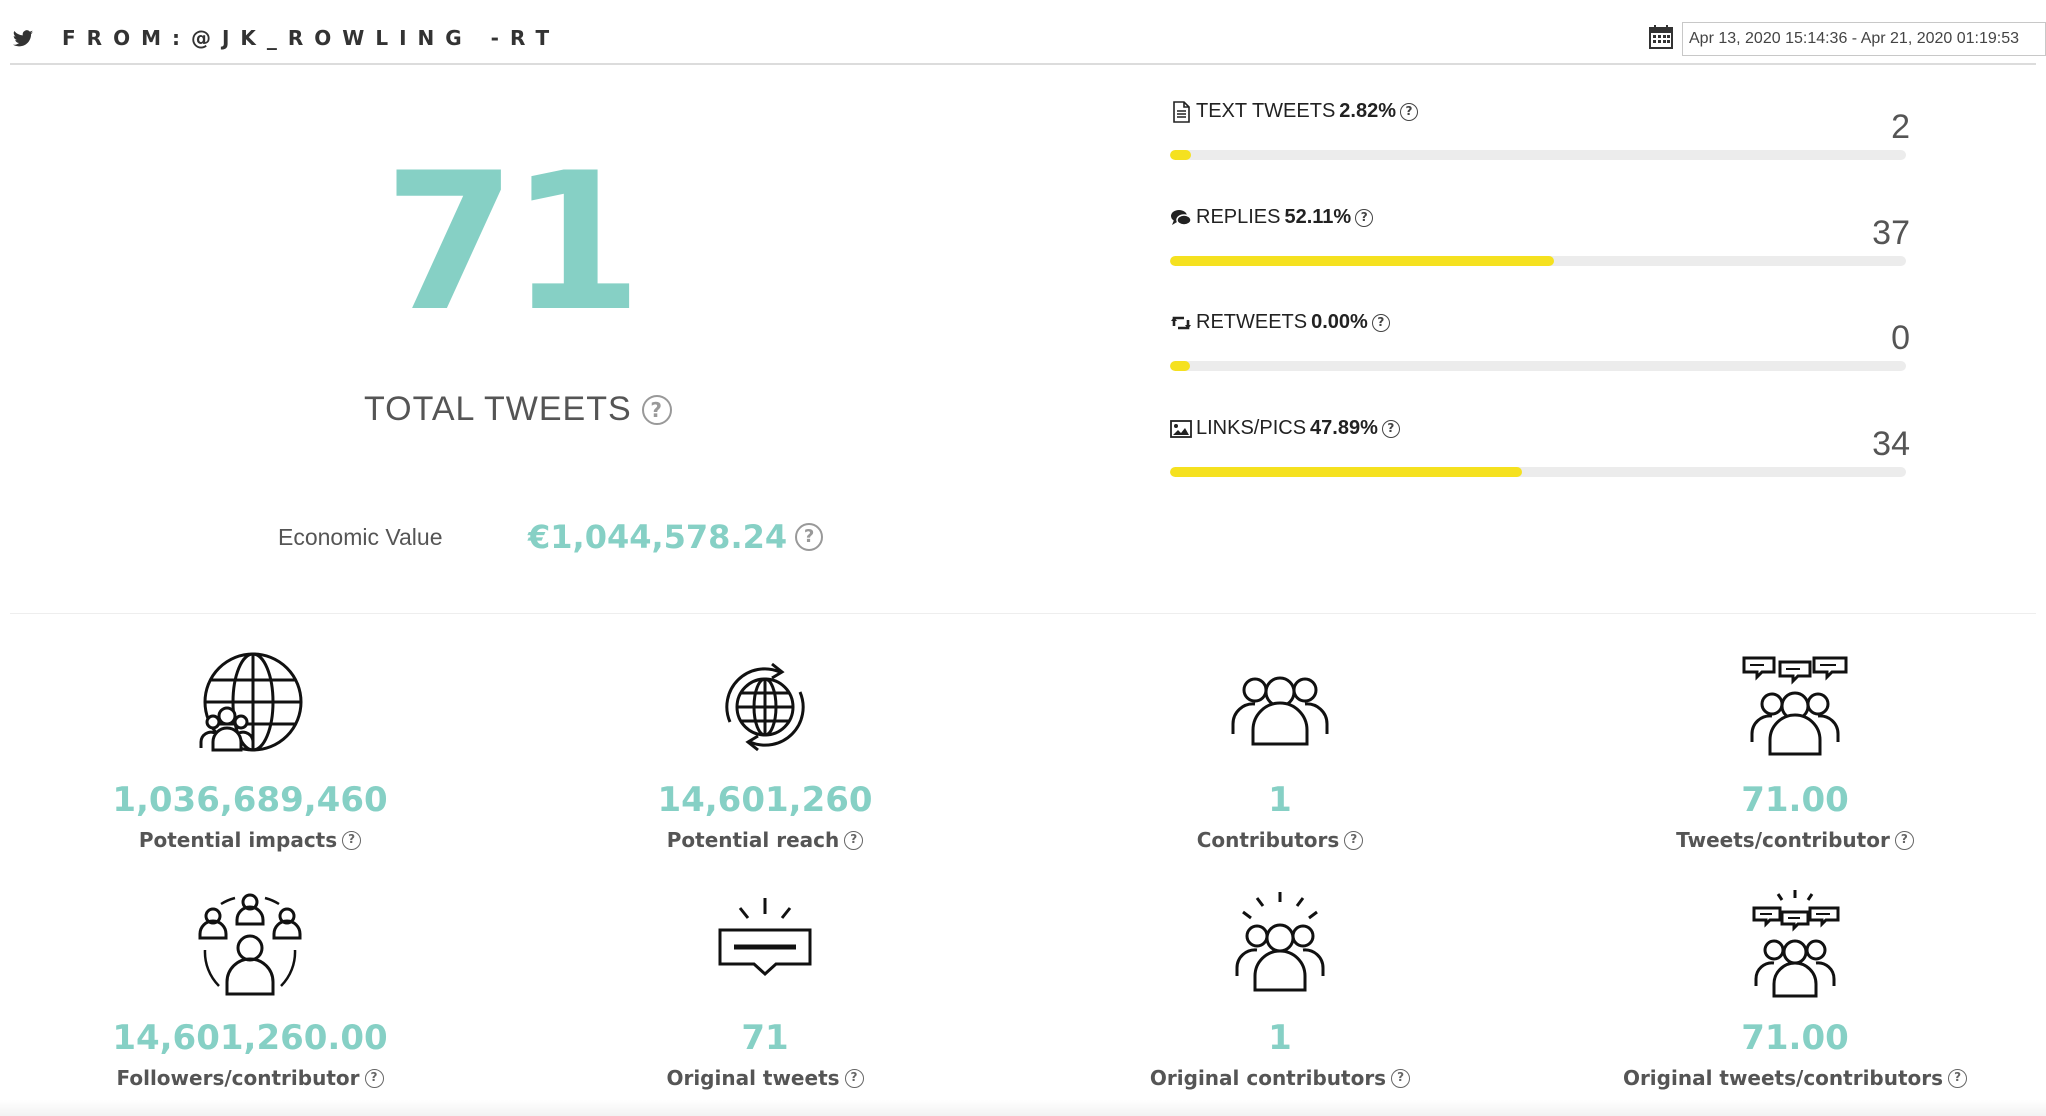  I want to click on breakdown-percent: 0.00%, so click(1339, 322).